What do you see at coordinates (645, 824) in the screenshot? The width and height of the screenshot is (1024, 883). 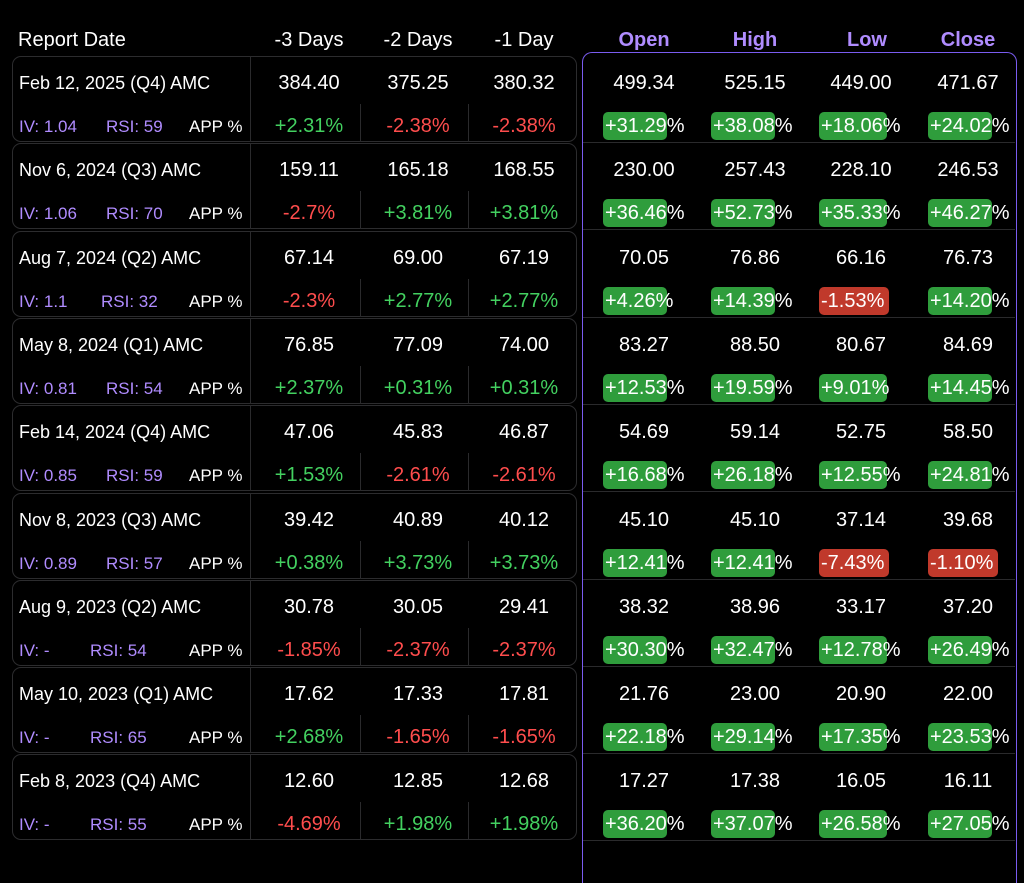 I see `open-change-text: +36.20%` at bounding box center [645, 824].